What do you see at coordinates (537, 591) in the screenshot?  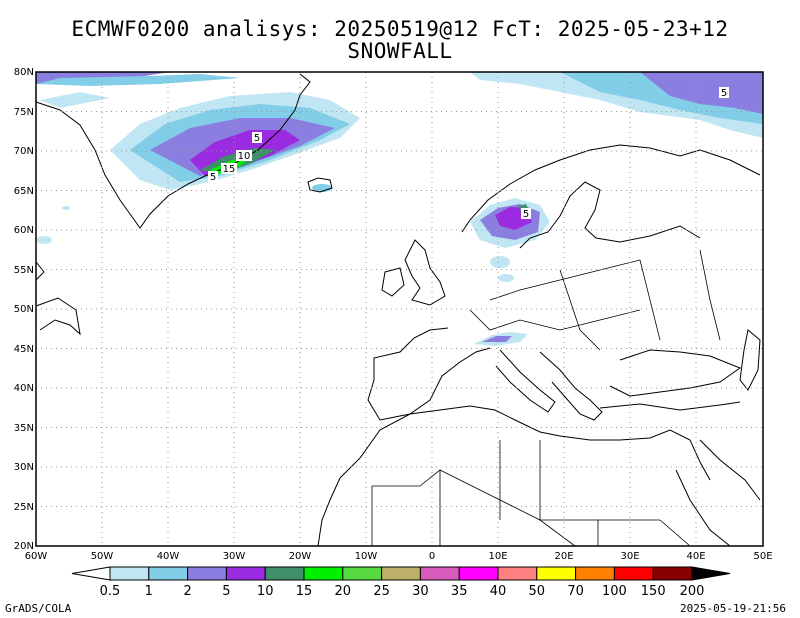 I see `colorbar-level-label: 50` at bounding box center [537, 591].